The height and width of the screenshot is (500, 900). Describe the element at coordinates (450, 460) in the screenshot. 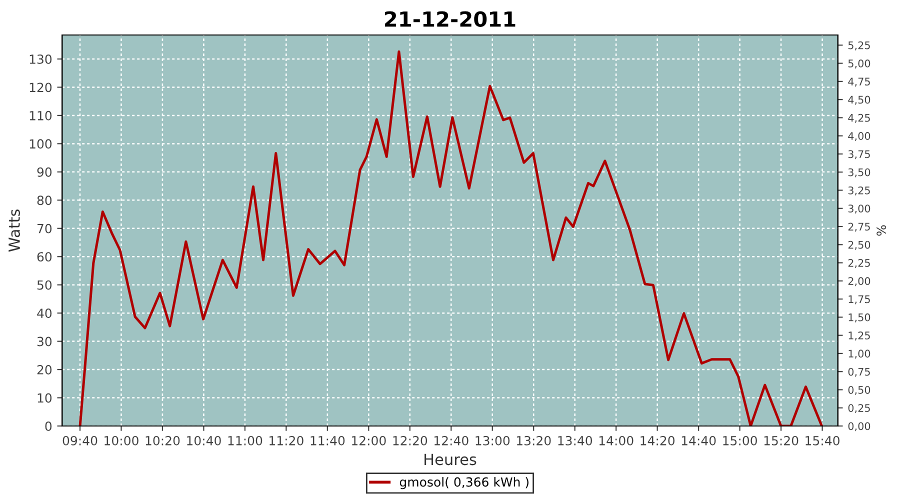

I see `x-axis-title: Heures` at that location.